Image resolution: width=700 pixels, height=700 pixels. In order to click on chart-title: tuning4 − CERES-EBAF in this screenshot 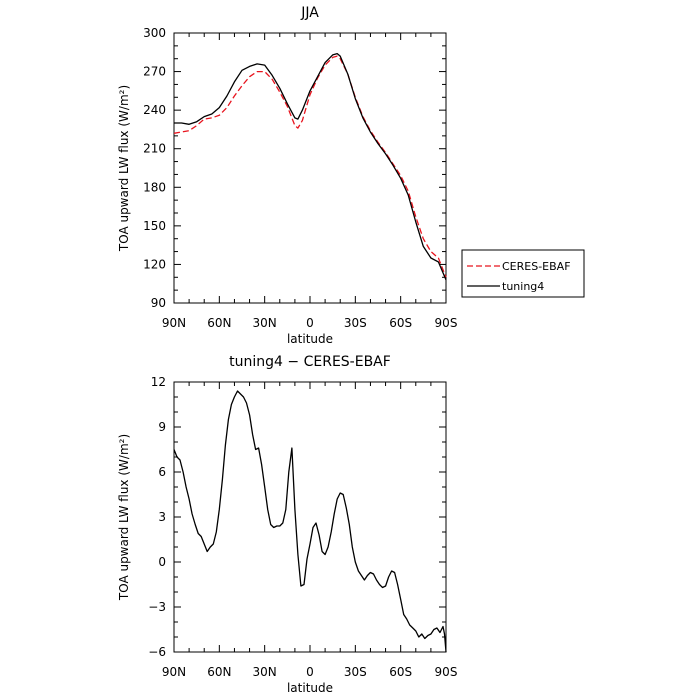, I will do `click(310, 362)`.